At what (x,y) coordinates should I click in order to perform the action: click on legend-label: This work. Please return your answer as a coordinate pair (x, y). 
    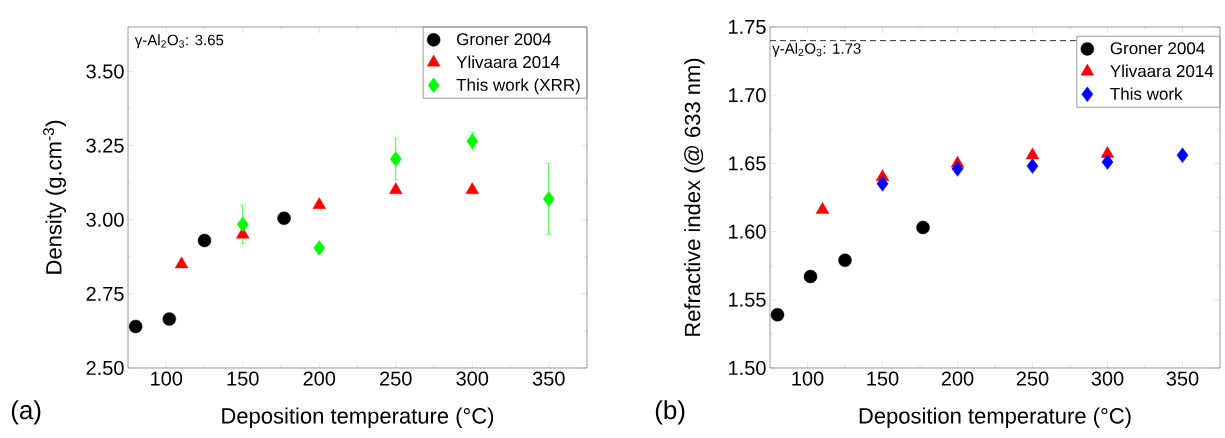
    Looking at the image, I should click on (1146, 93).